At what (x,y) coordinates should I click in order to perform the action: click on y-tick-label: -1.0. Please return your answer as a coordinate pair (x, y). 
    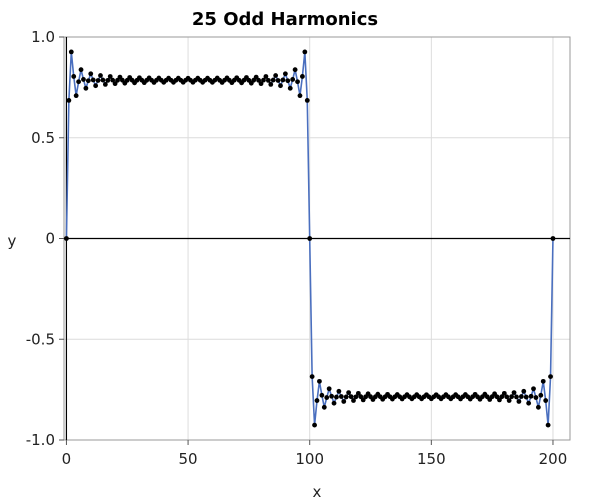
    Looking at the image, I should click on (40, 440).